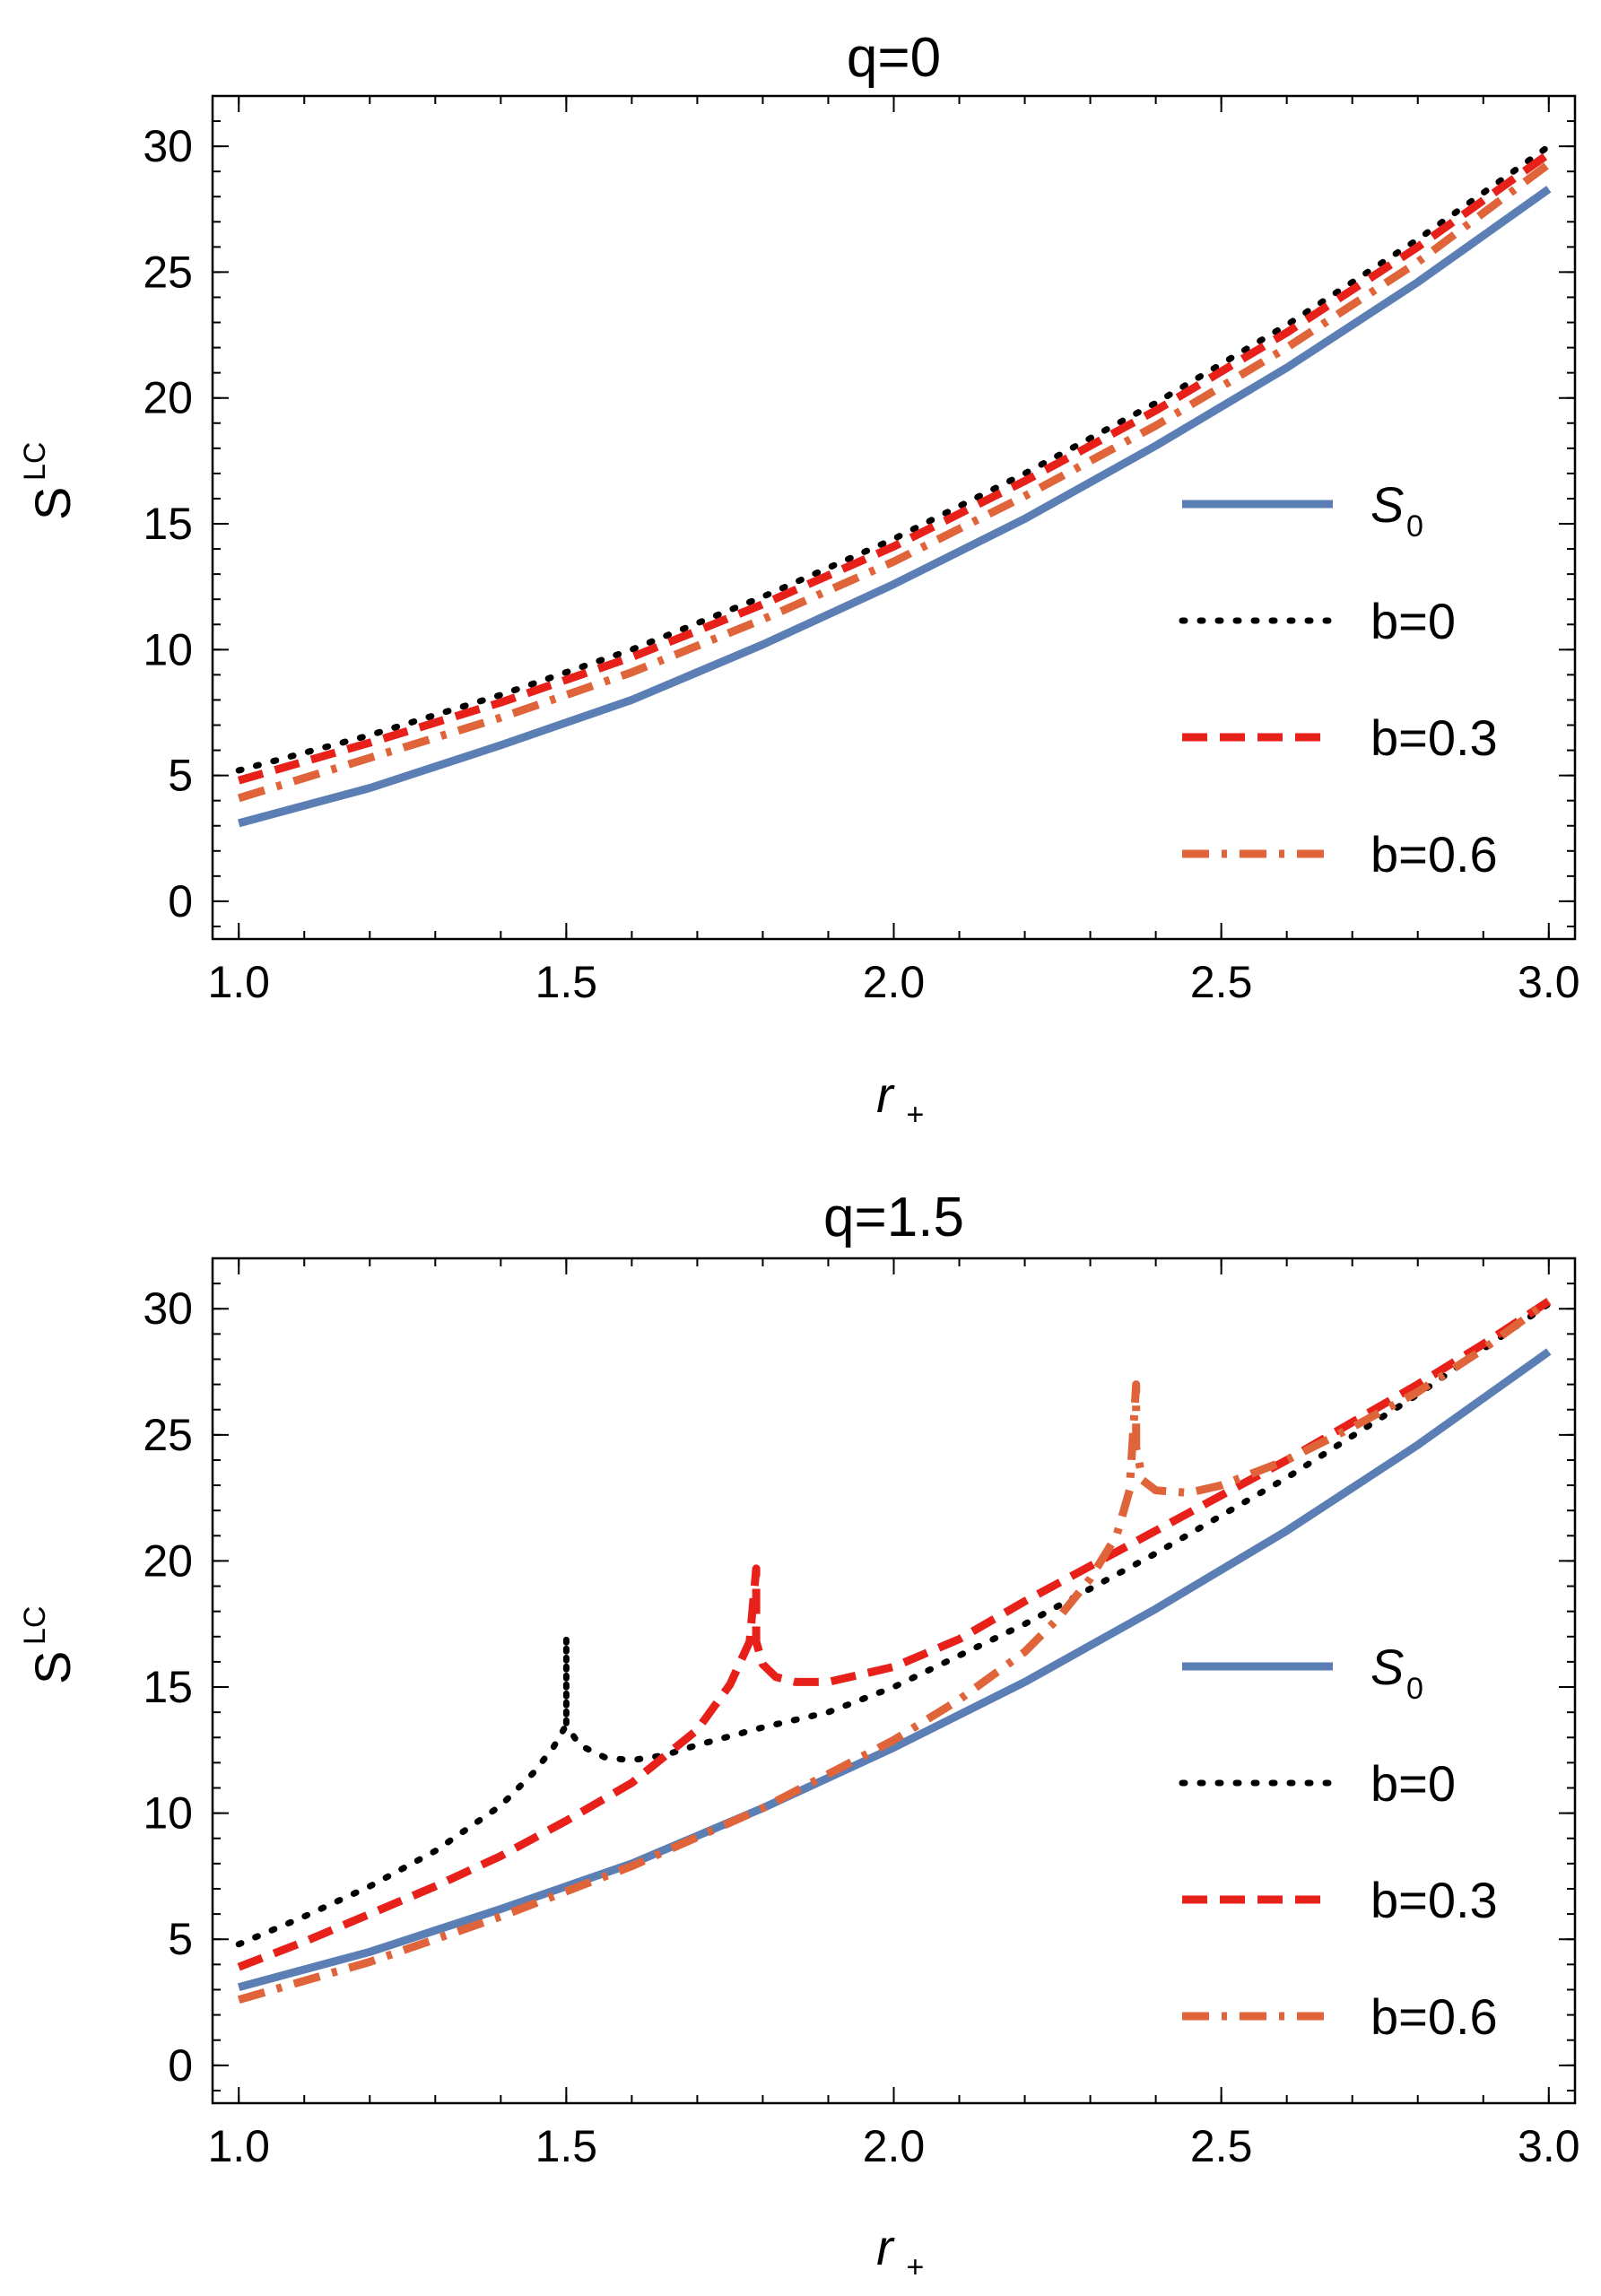 Image resolution: width=1601 pixels, height=2296 pixels. I want to click on chart-title: q=0, so click(894, 58).